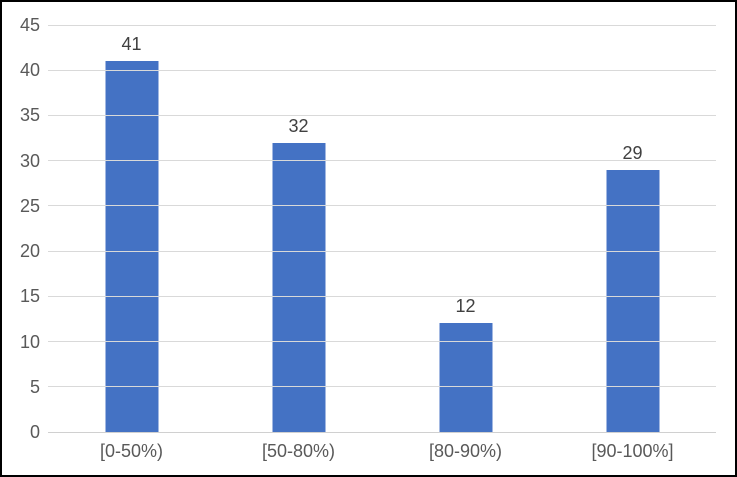  I want to click on y-tick-label: 45, so click(29, 25).